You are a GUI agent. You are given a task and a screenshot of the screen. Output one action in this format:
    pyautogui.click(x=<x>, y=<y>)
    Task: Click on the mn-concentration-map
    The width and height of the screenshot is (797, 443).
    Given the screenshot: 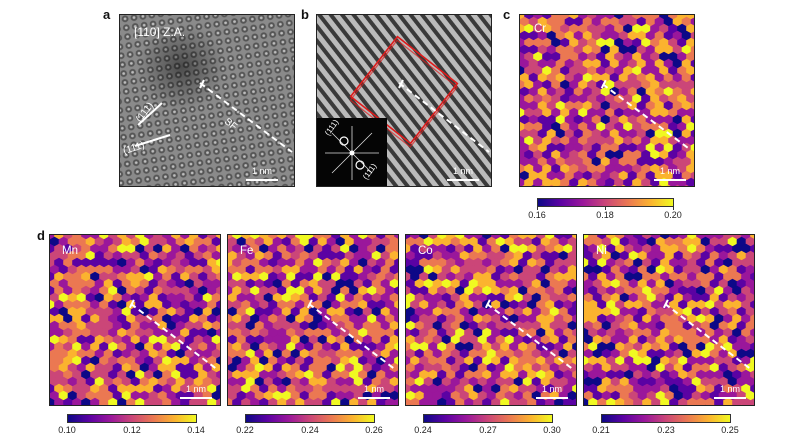 What is the action you would take?
    pyautogui.click(x=135, y=320)
    